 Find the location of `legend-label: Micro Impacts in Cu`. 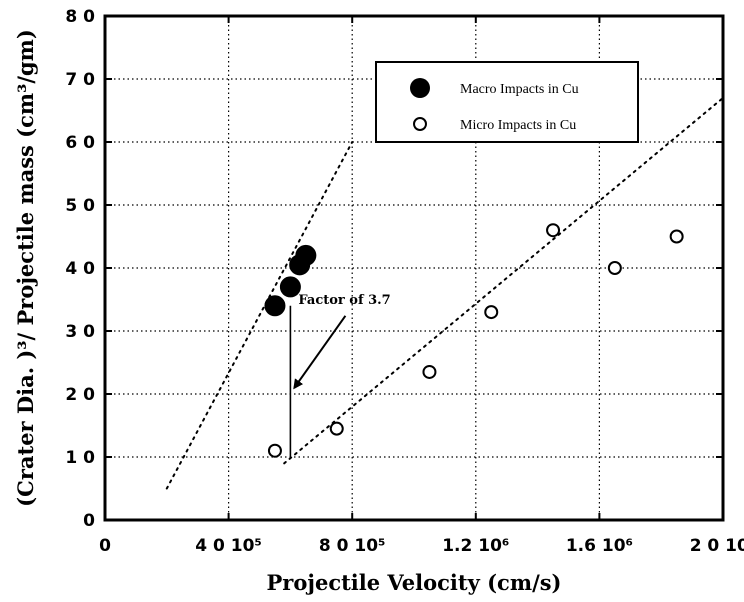

legend-label: Micro Impacts in Cu is located at coordinates (518, 125).